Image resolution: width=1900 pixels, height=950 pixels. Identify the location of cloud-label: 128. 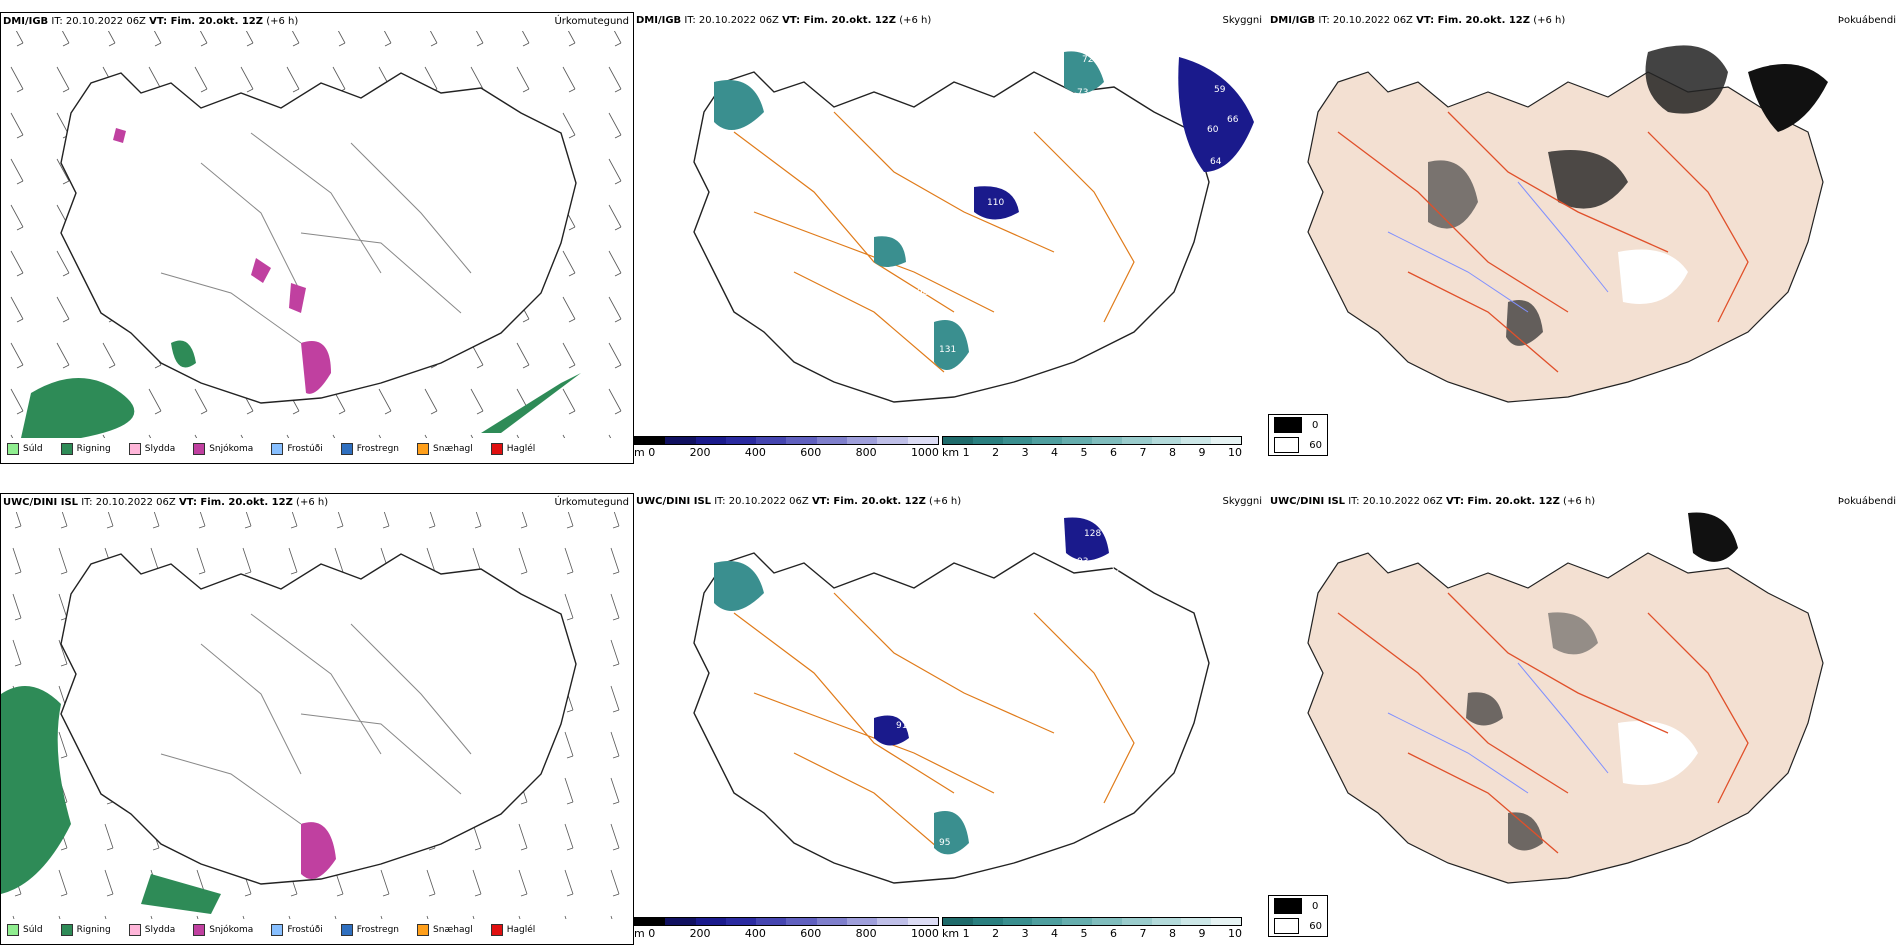
(1092, 534).